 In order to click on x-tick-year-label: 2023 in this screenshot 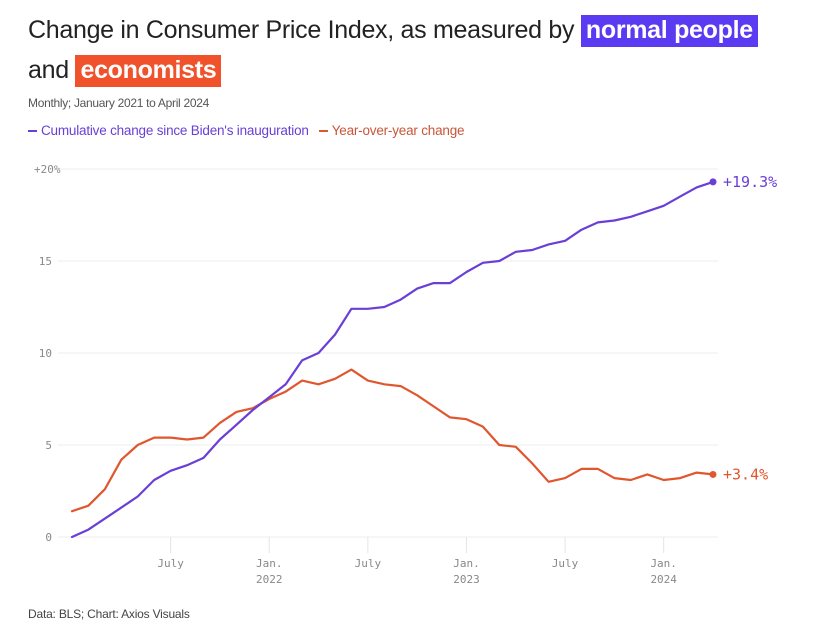, I will do `click(466, 579)`.